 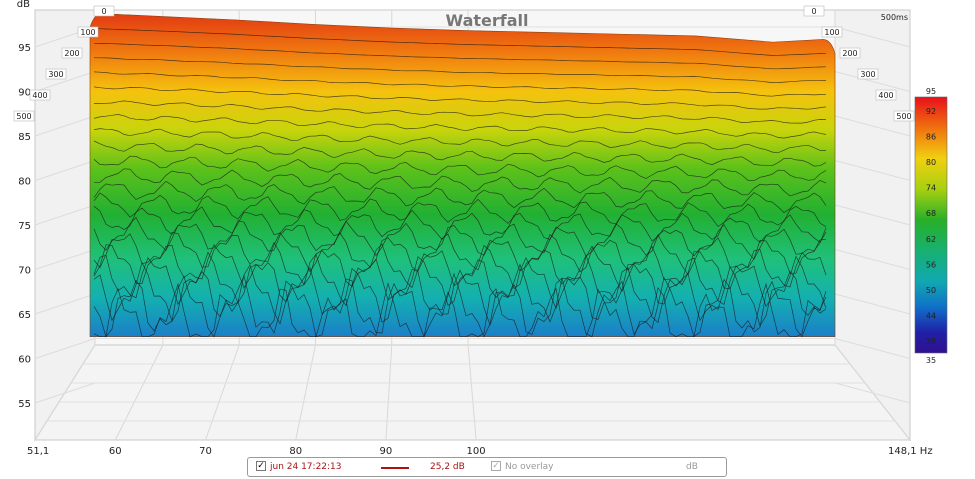 I want to click on time-tick-label: 300, so click(x=867, y=74).